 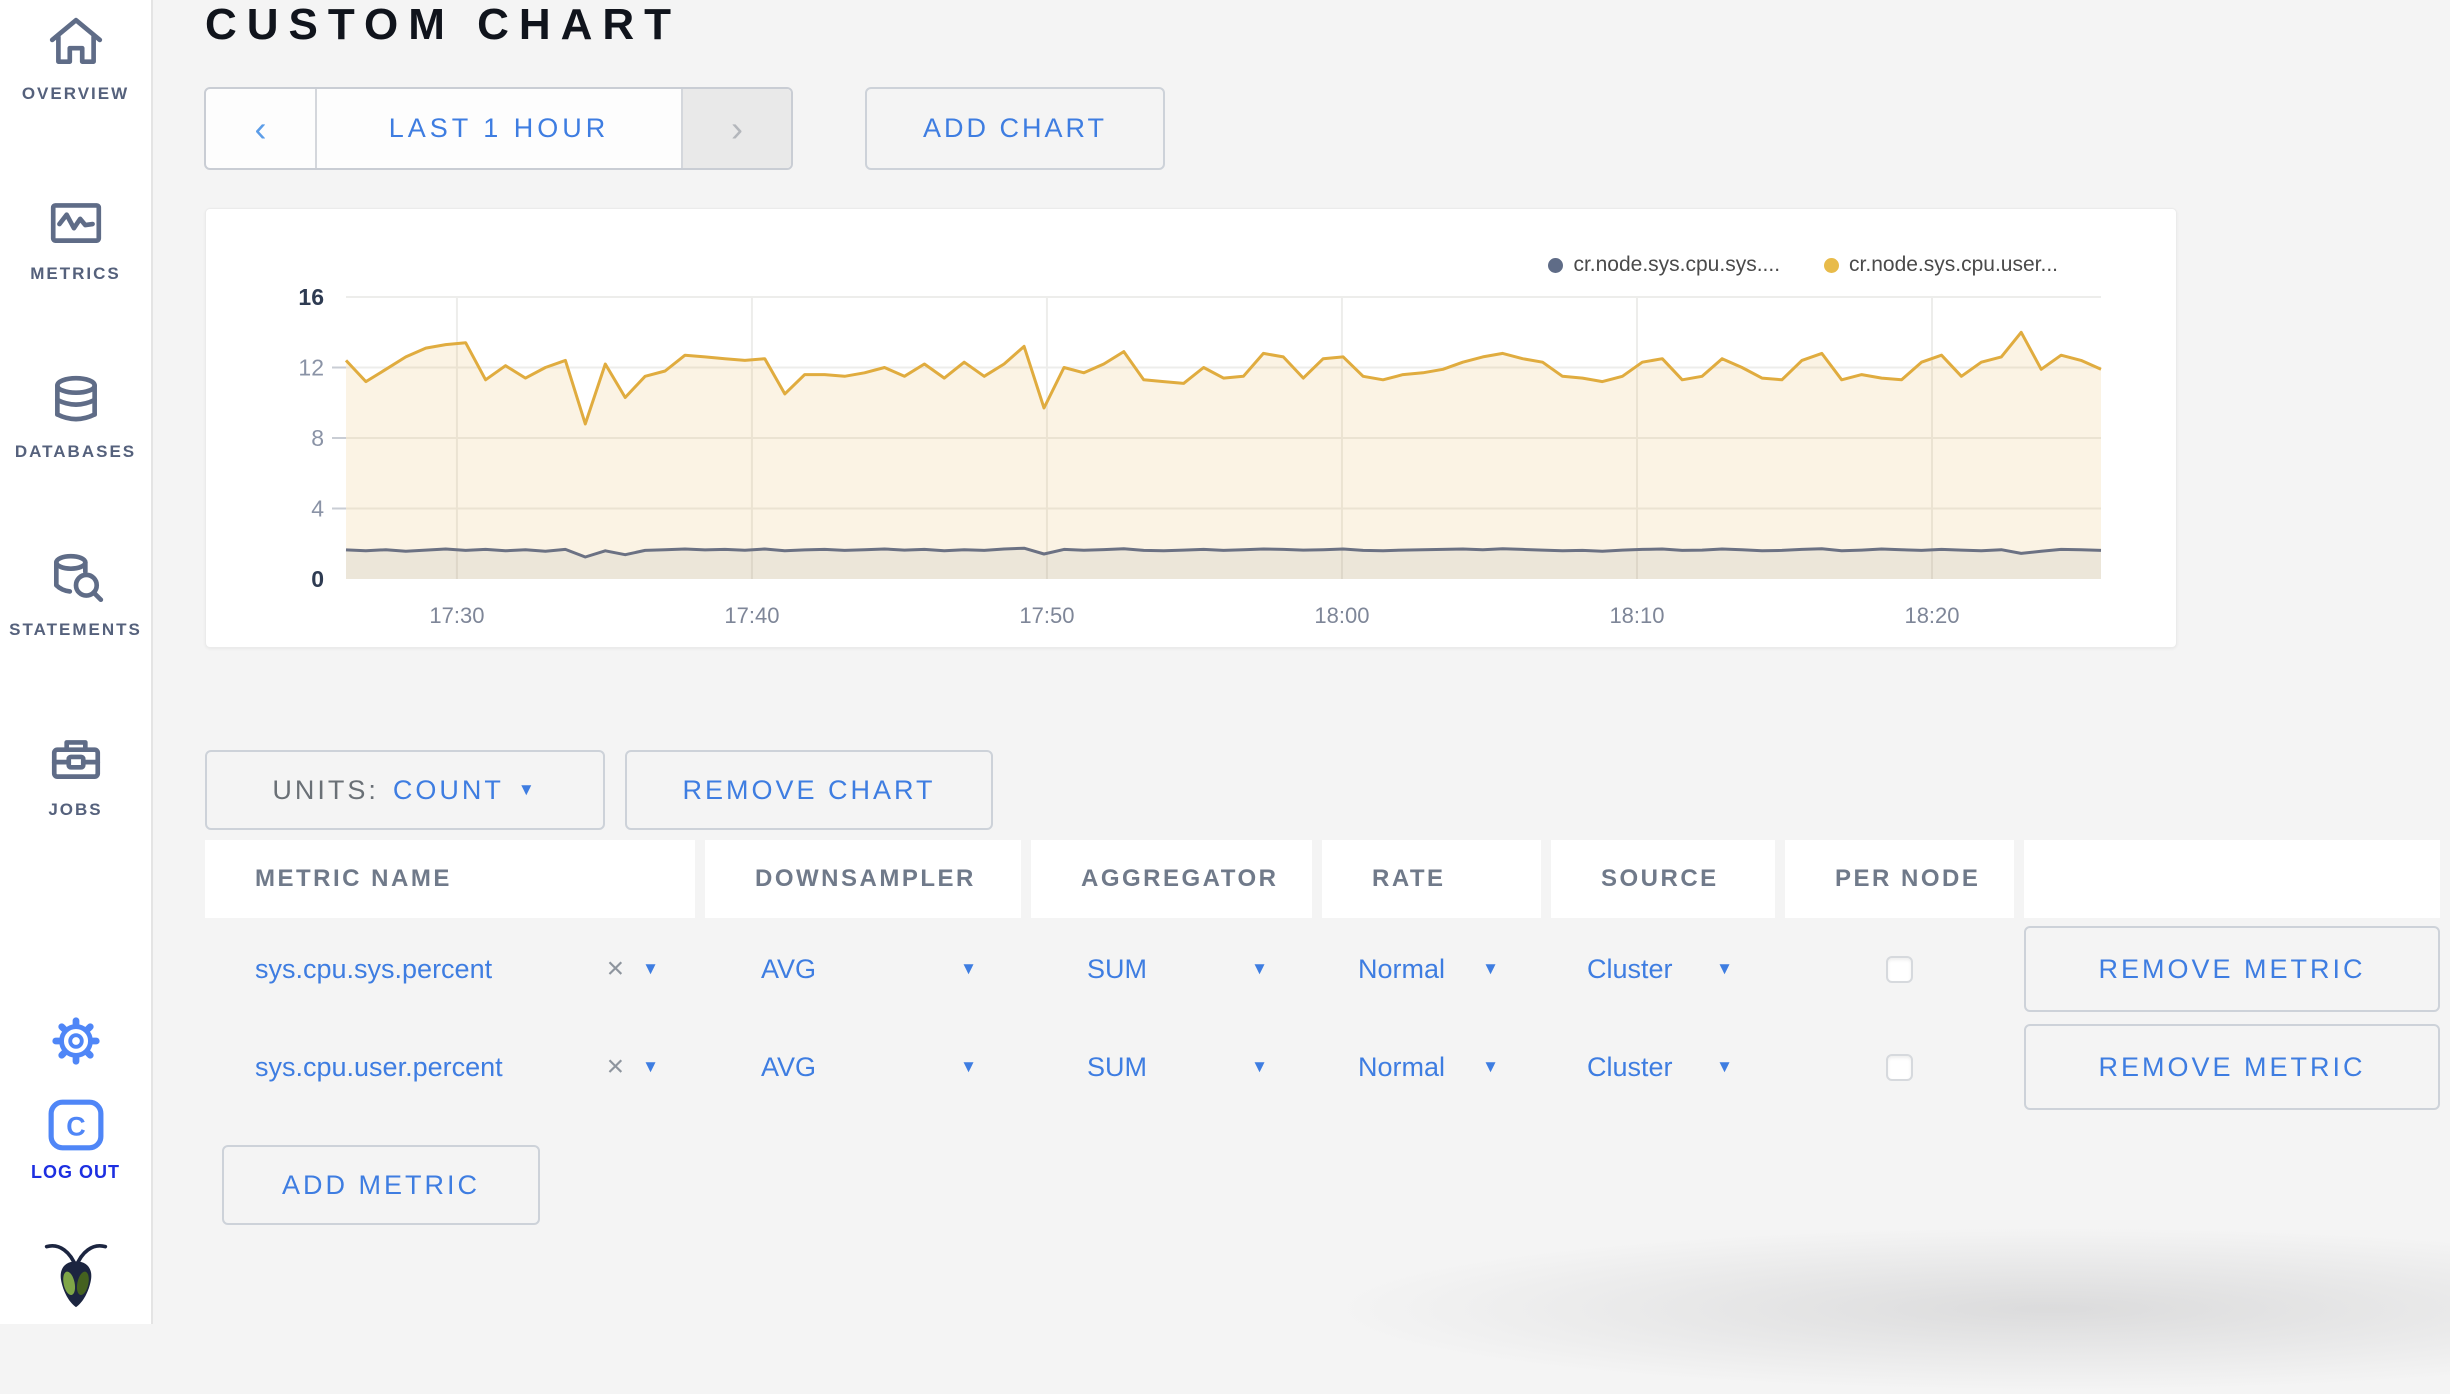 I want to click on sidebar-item-jobs: JOBS, so click(x=75, y=775).